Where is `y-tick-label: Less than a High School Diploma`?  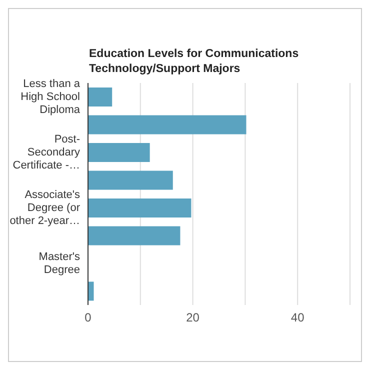
y-tick-label: Less than a High School Diploma is located at coordinates (50, 97).